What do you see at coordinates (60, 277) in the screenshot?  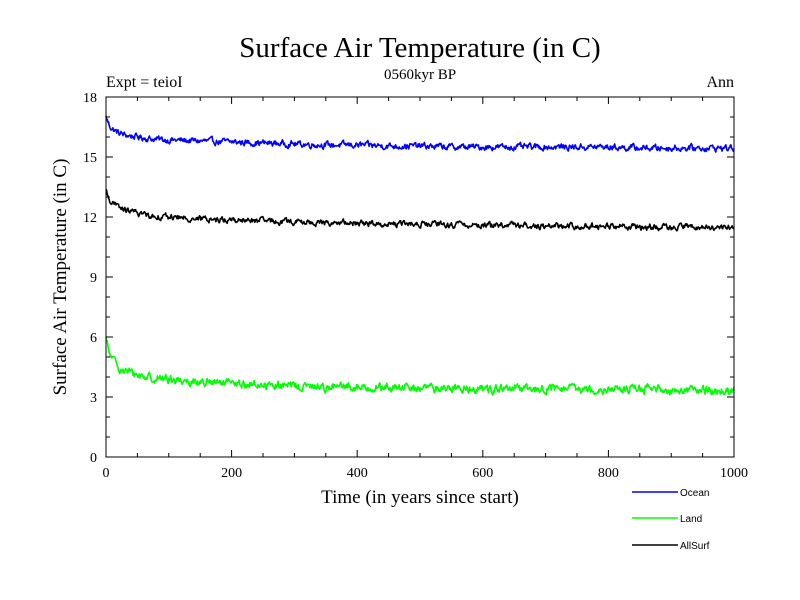 I see `y-axis-label: Surface Air Temperature (in C)` at bounding box center [60, 277].